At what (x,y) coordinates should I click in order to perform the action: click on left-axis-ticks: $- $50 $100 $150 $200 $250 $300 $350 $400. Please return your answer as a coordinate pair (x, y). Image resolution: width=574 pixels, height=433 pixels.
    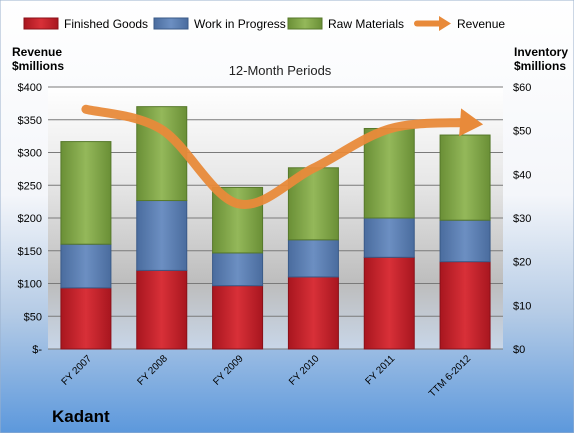
    Looking at the image, I should click on (30, 219).